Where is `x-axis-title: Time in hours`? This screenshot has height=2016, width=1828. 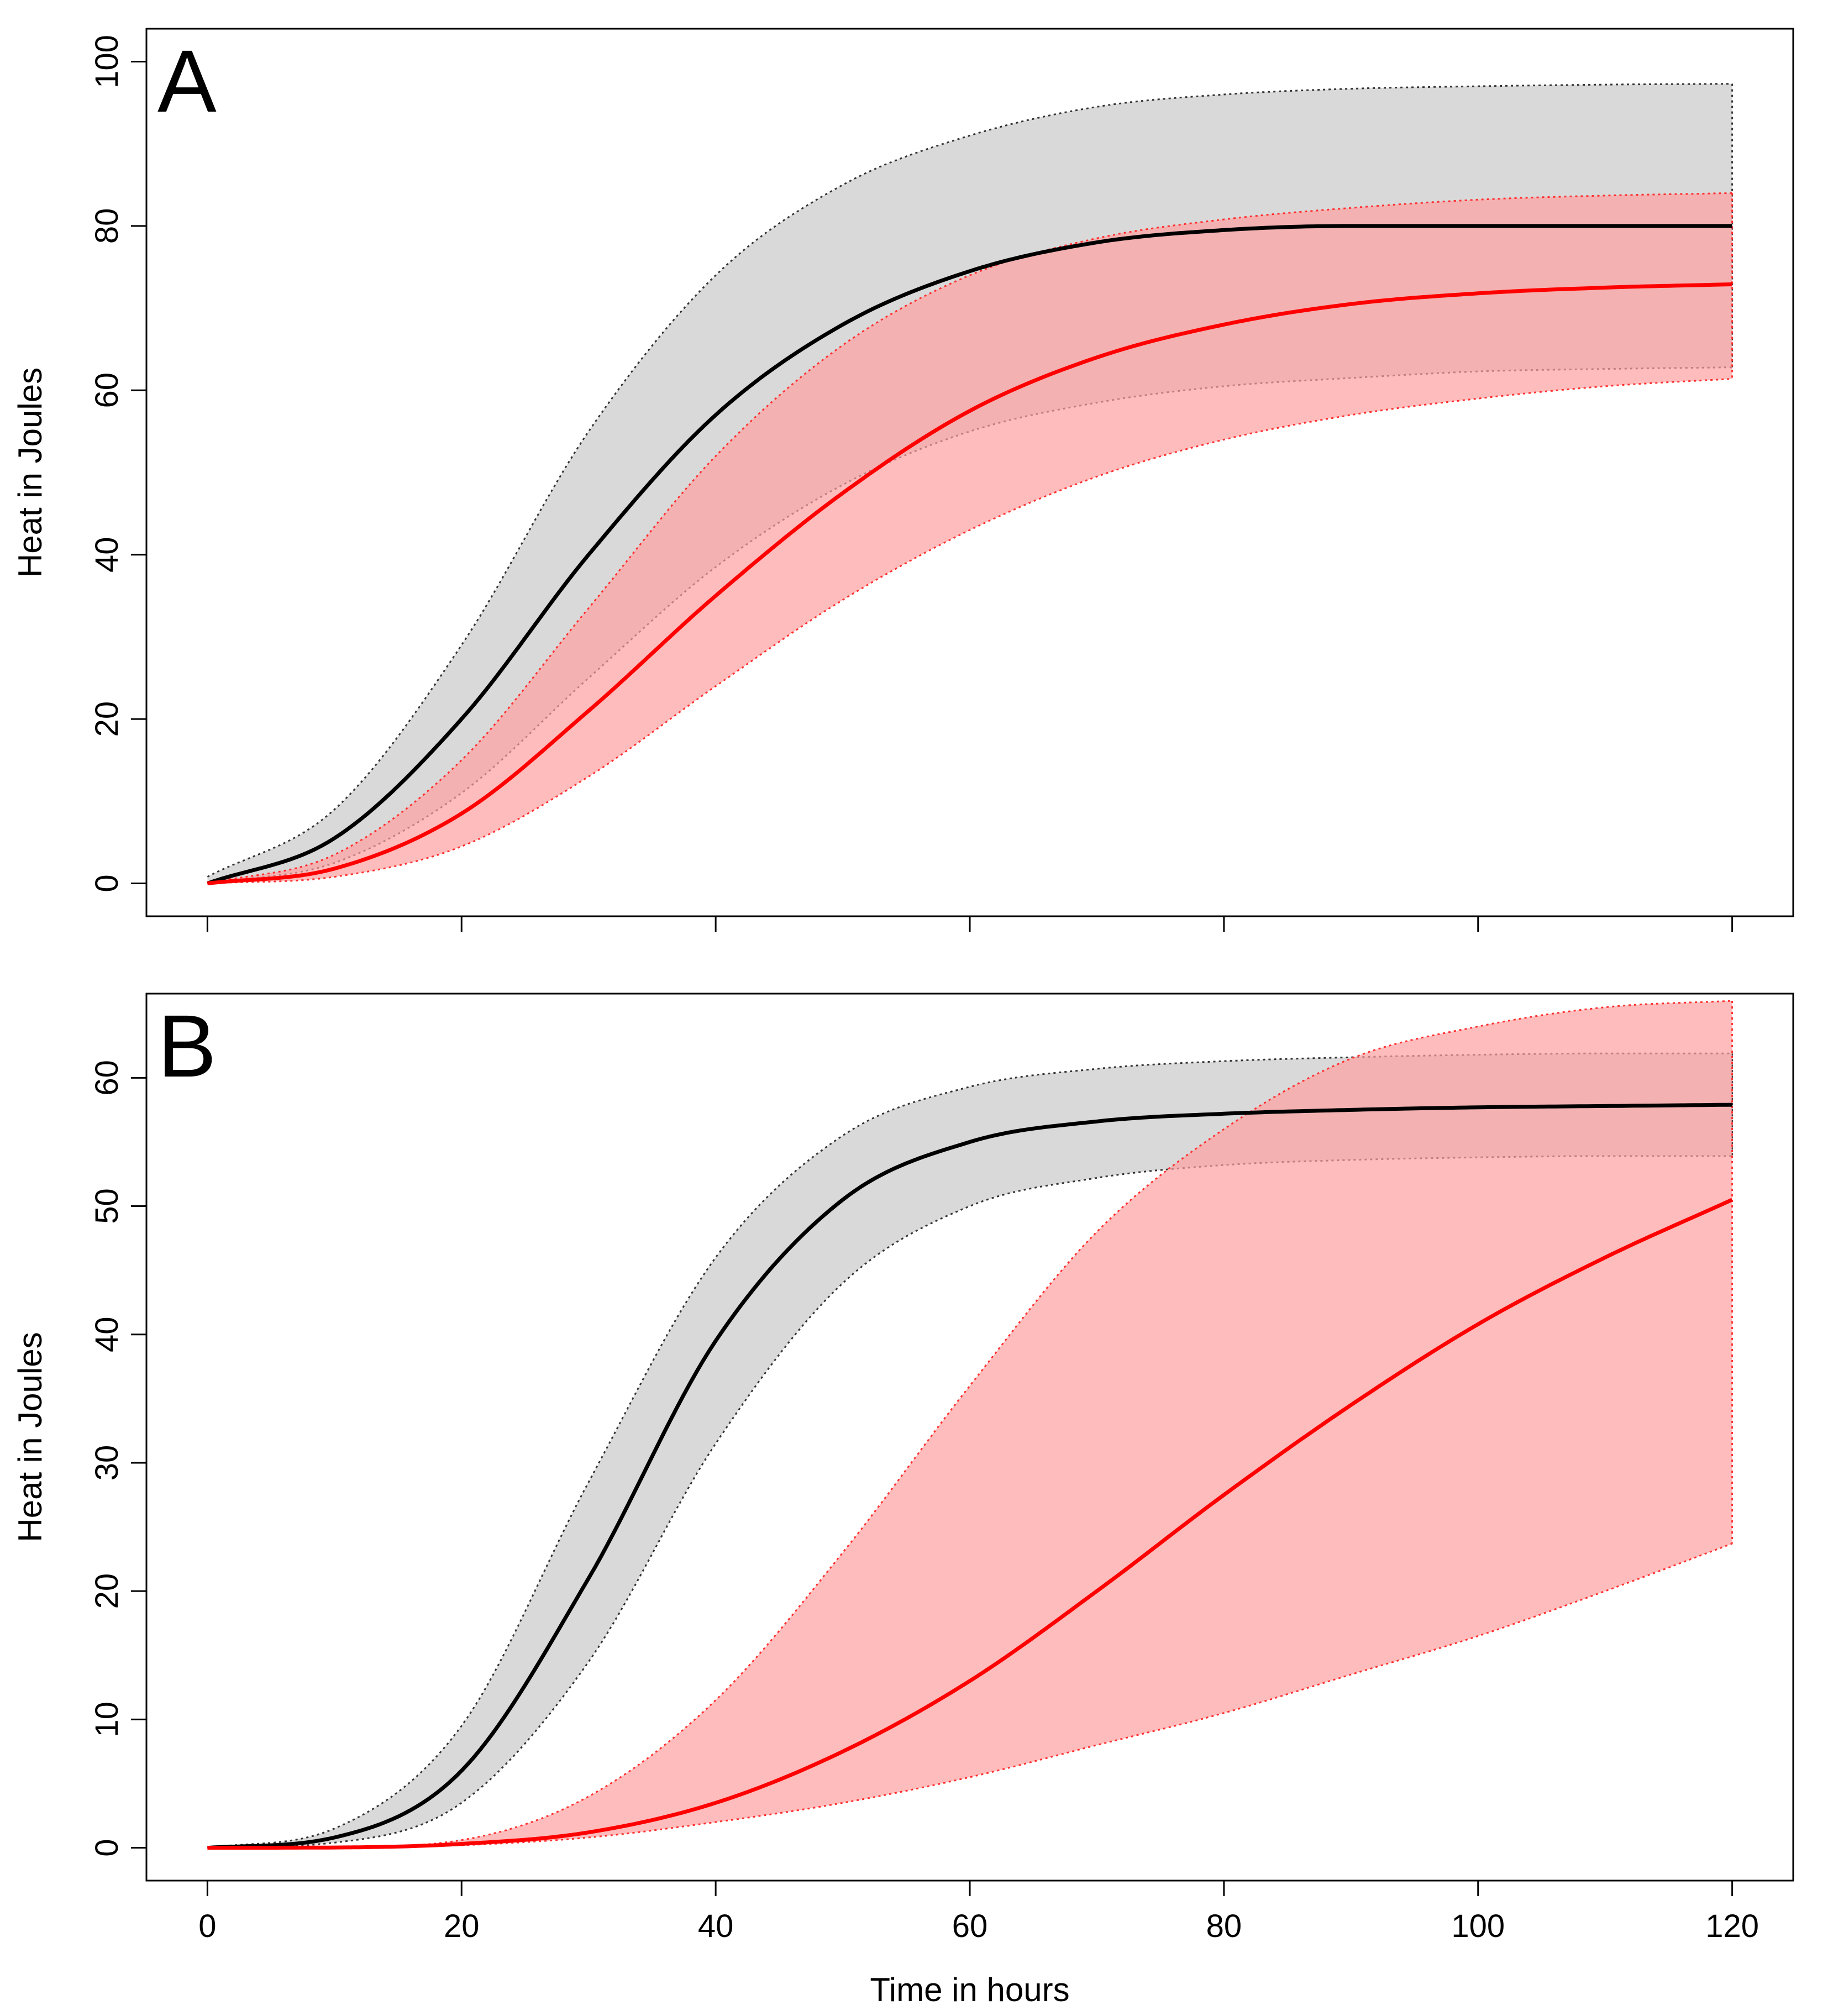 x-axis-title: Time in hours is located at coordinates (969, 1990).